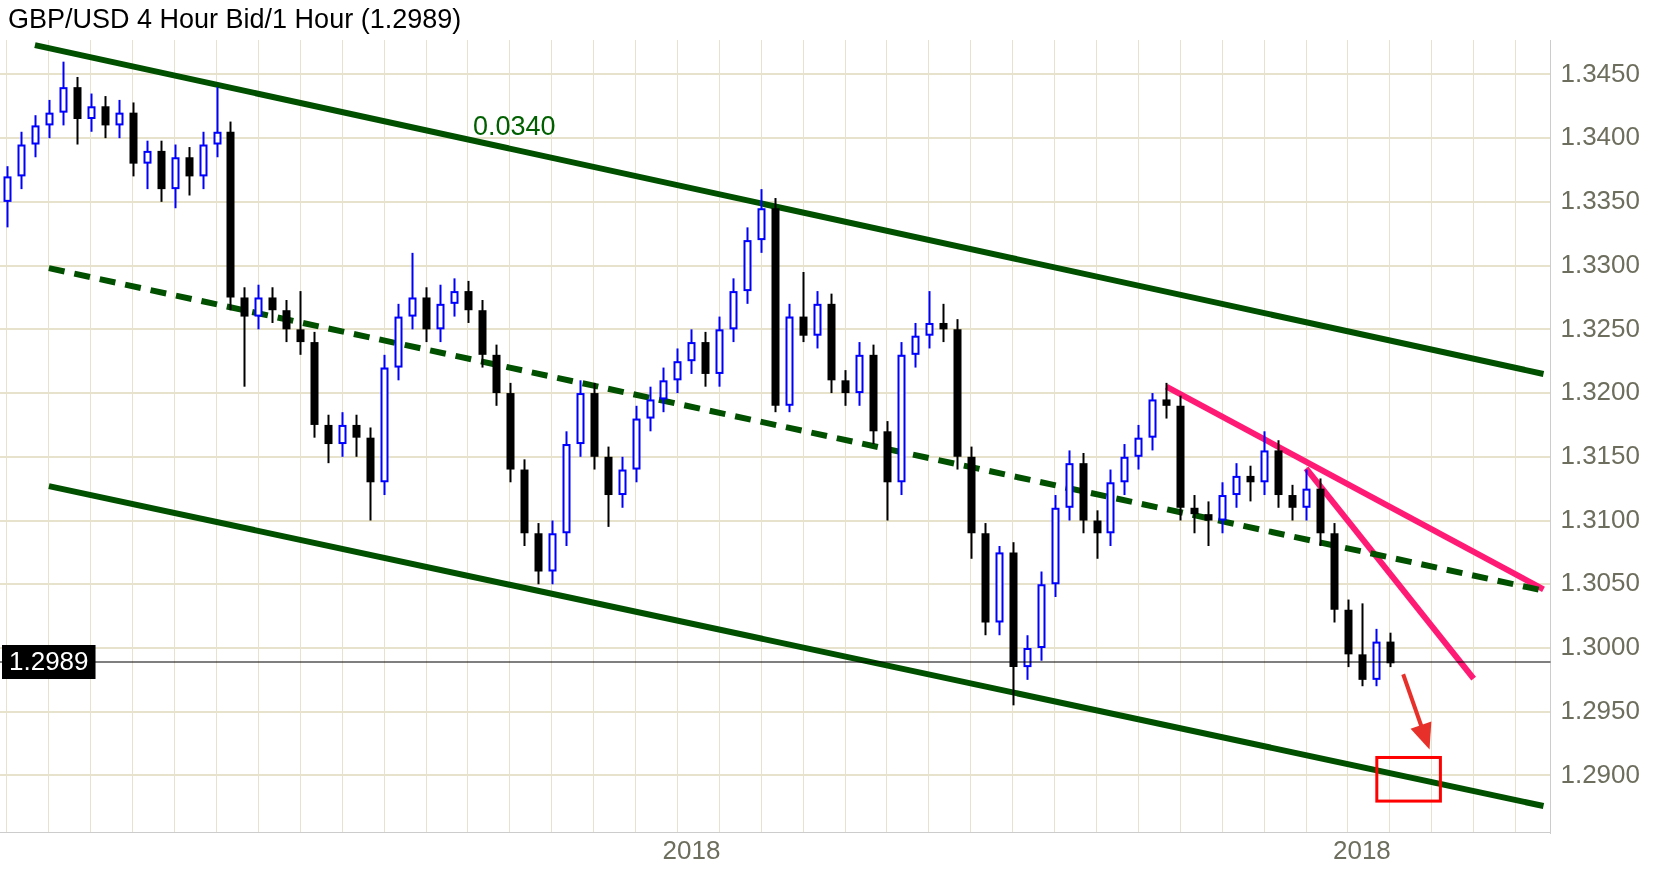 The height and width of the screenshot is (874, 1656). Describe the element at coordinates (1600, 391) in the screenshot. I see `y-tick-label: 1.3200` at that location.